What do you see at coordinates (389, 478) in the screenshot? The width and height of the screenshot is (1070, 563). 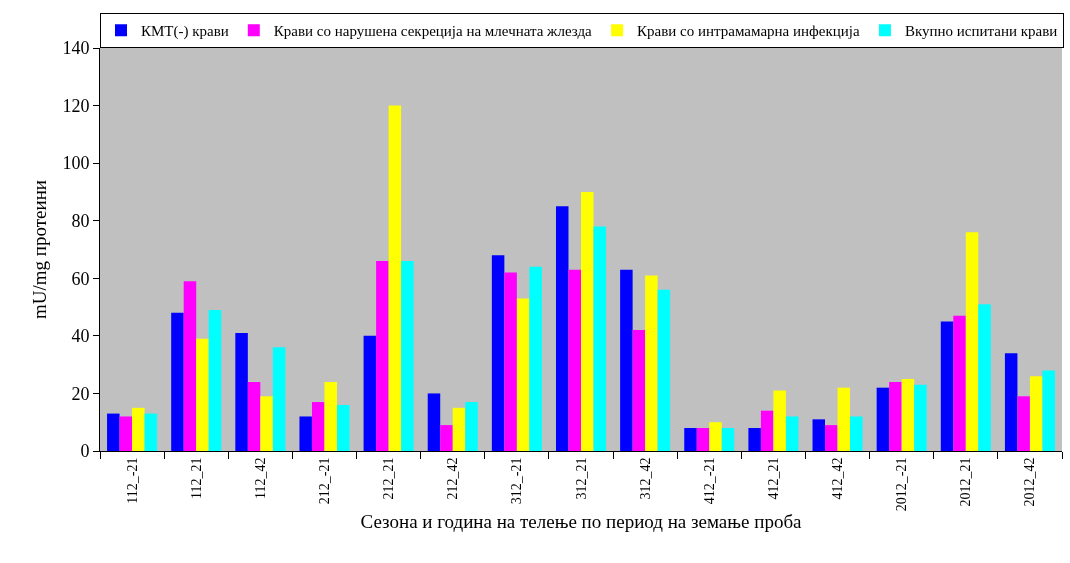 I see `x-tick-label: 212_21` at bounding box center [389, 478].